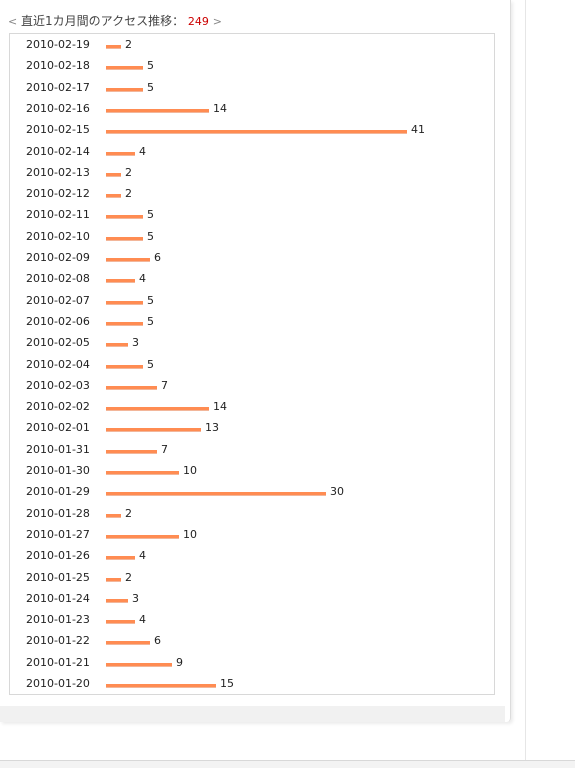  Describe the element at coordinates (252, 45) in the screenshot. I see `chart-row: 2010-02-19 2` at that location.